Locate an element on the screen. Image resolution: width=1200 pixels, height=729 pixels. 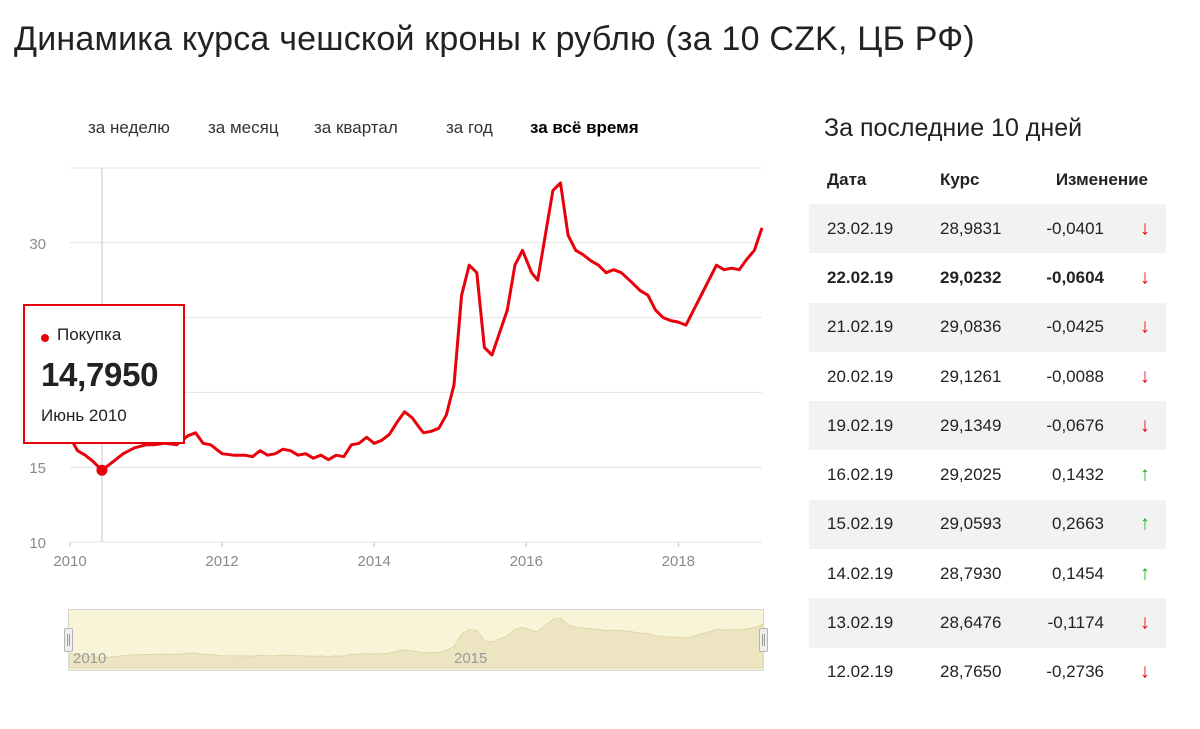
row-date: 13.02.19 is located at coordinates (860, 623).